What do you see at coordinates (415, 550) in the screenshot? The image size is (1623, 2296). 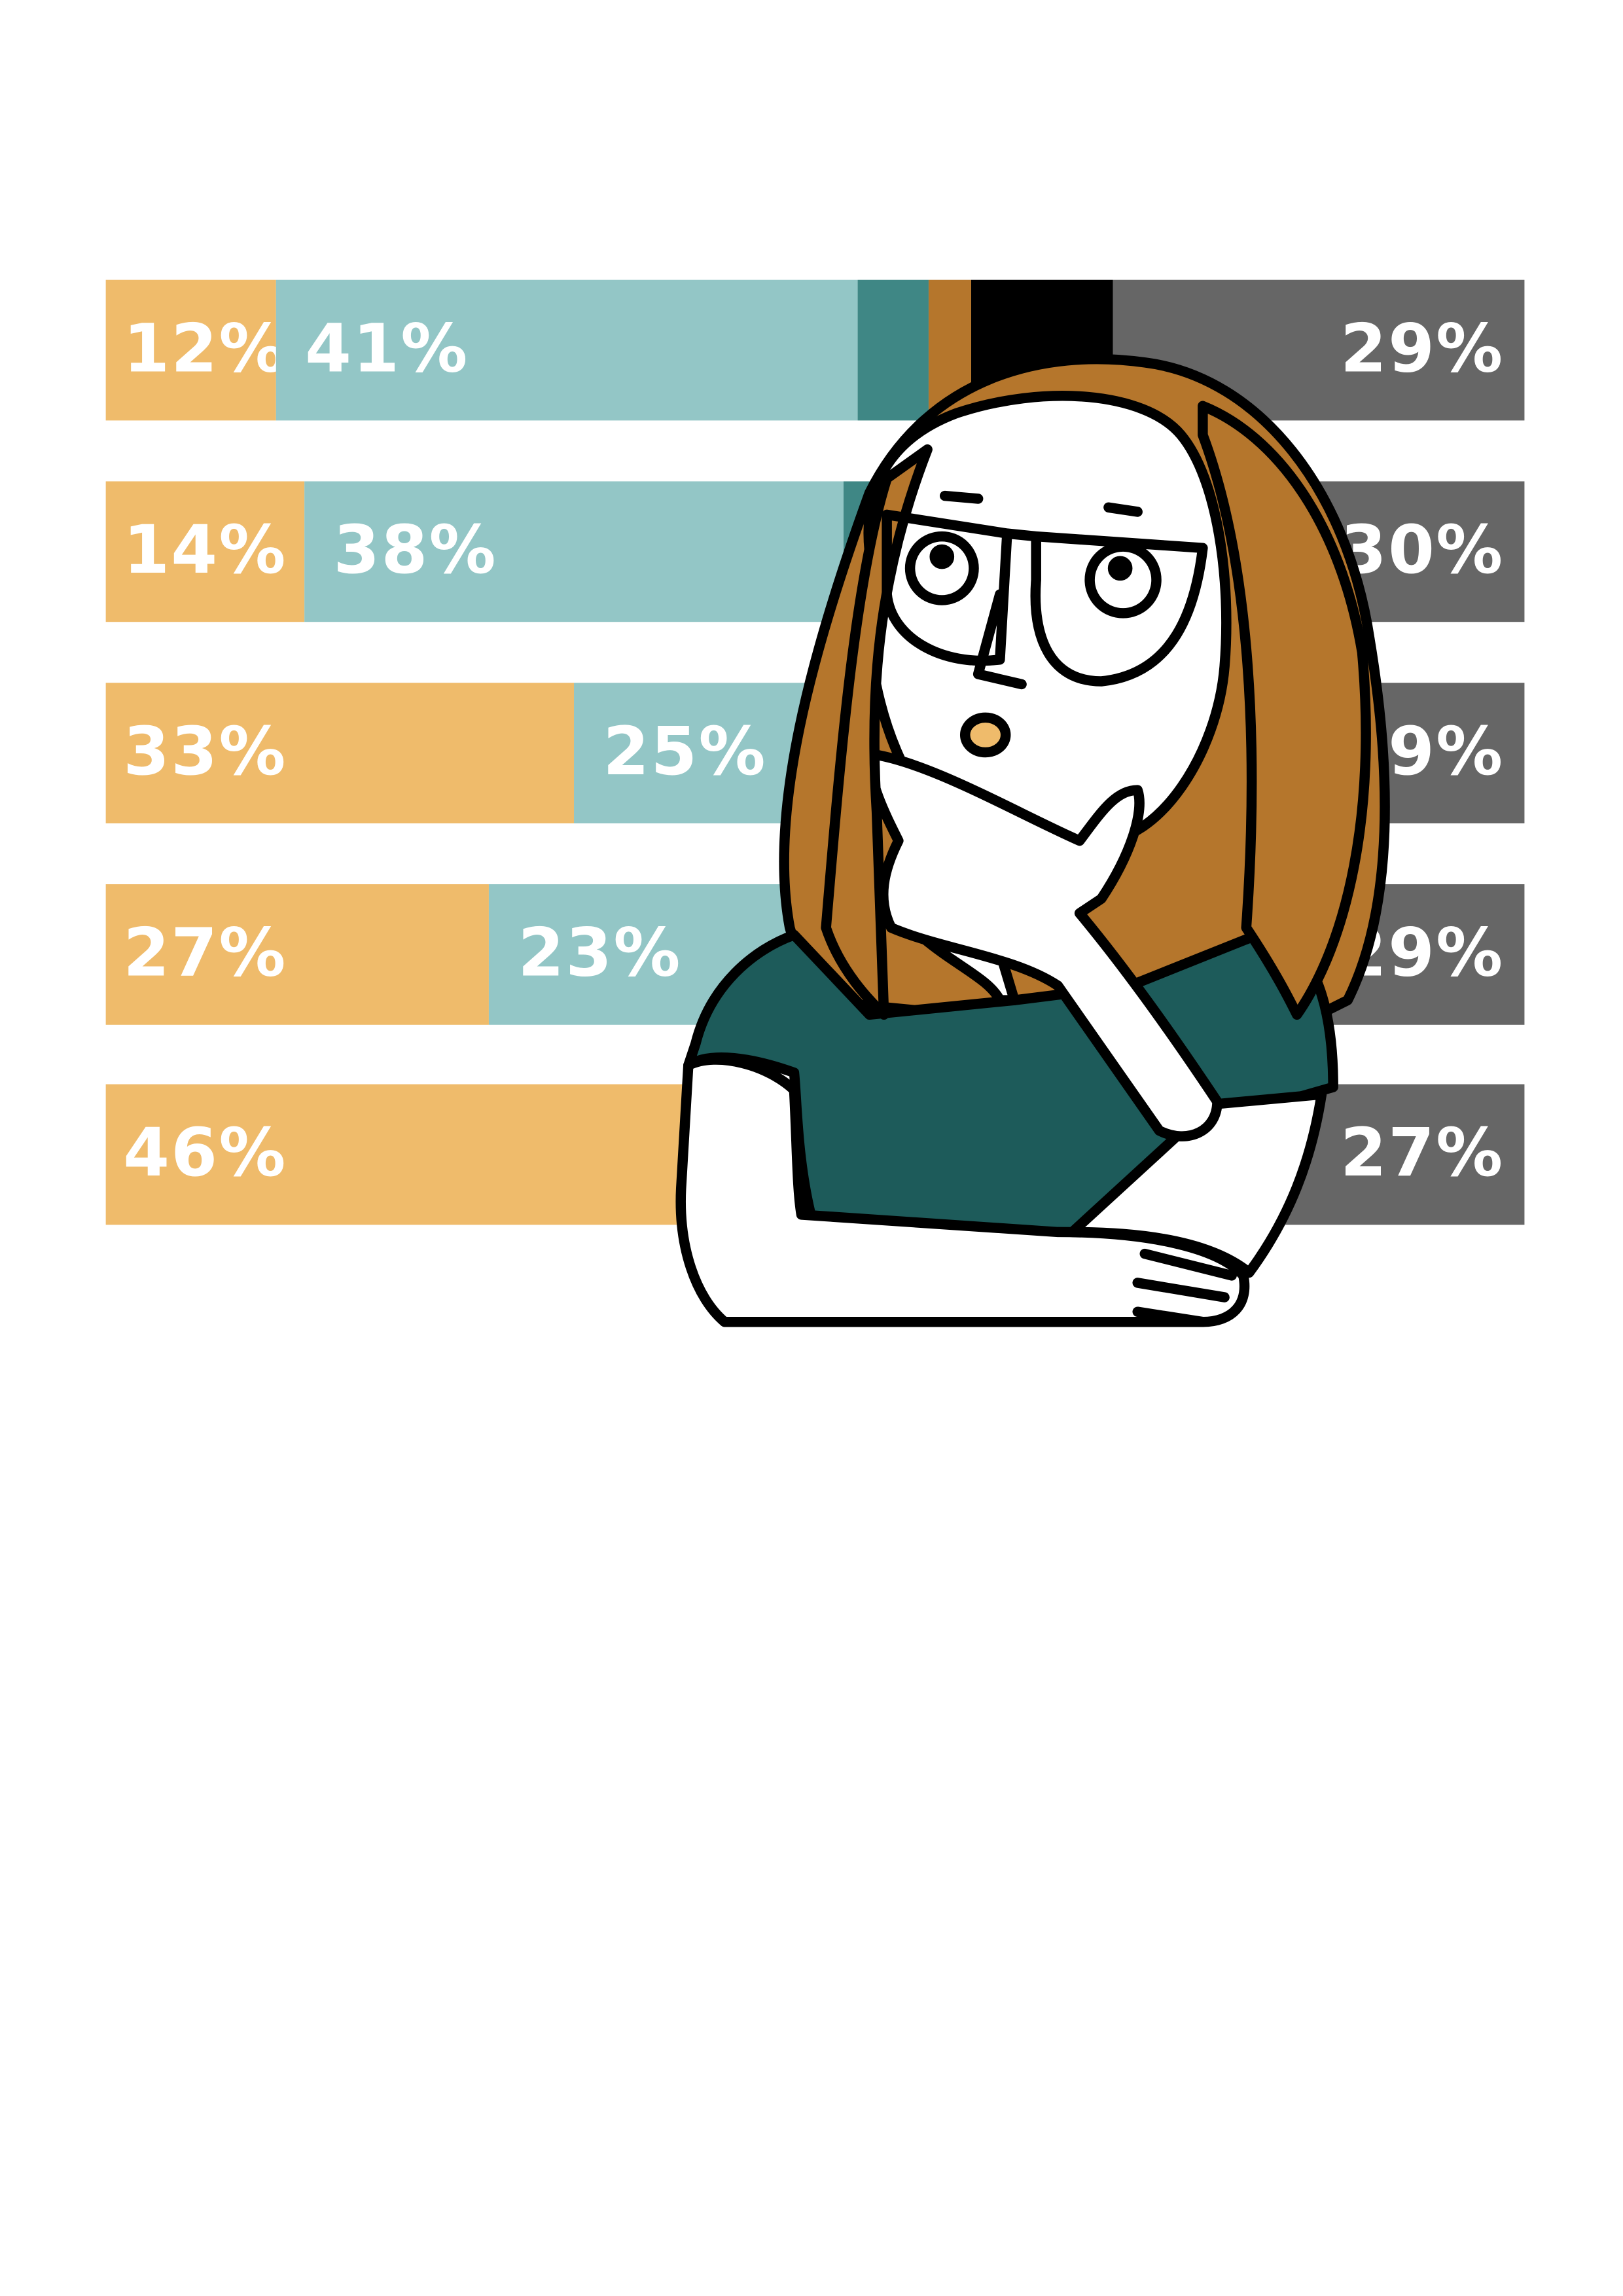 I see `value-label: 38%` at bounding box center [415, 550].